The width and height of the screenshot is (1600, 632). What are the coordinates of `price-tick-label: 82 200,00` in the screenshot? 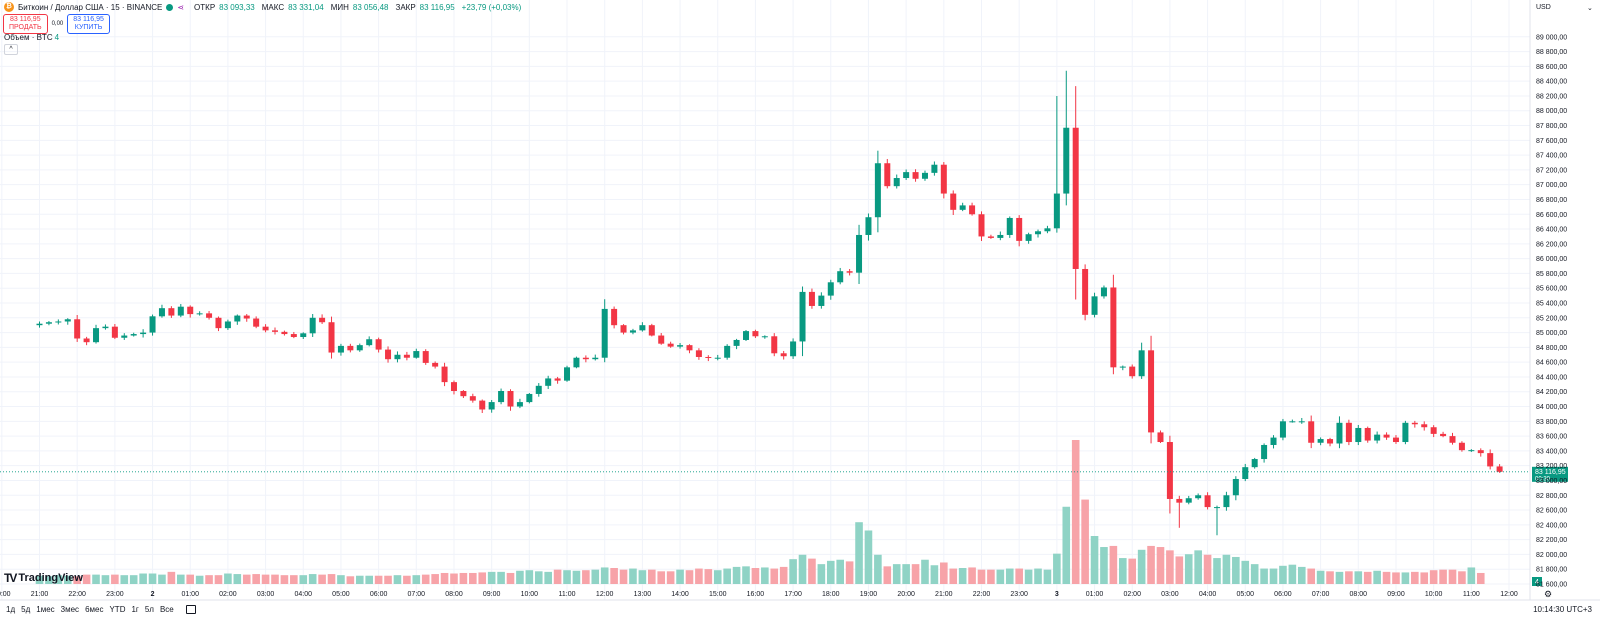 It's located at (1551, 540).